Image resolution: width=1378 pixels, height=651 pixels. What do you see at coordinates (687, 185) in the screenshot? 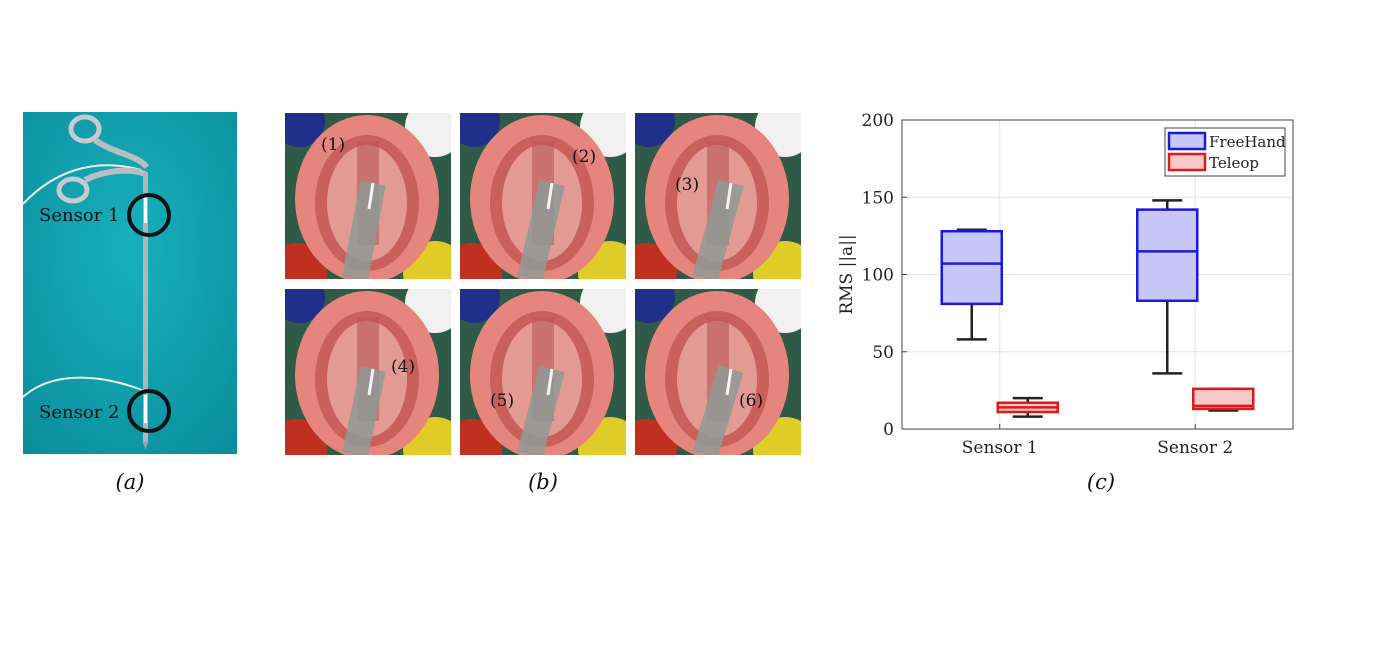
I see `frame-label-3: (3)` at bounding box center [687, 185].